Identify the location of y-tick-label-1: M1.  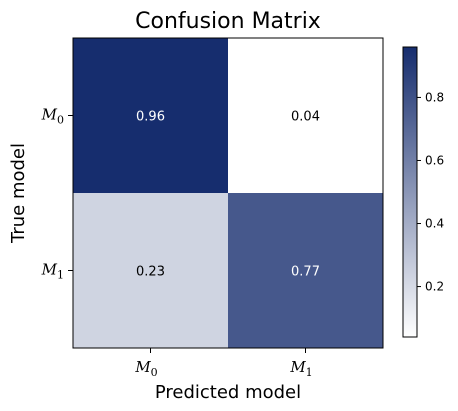
(52, 271).